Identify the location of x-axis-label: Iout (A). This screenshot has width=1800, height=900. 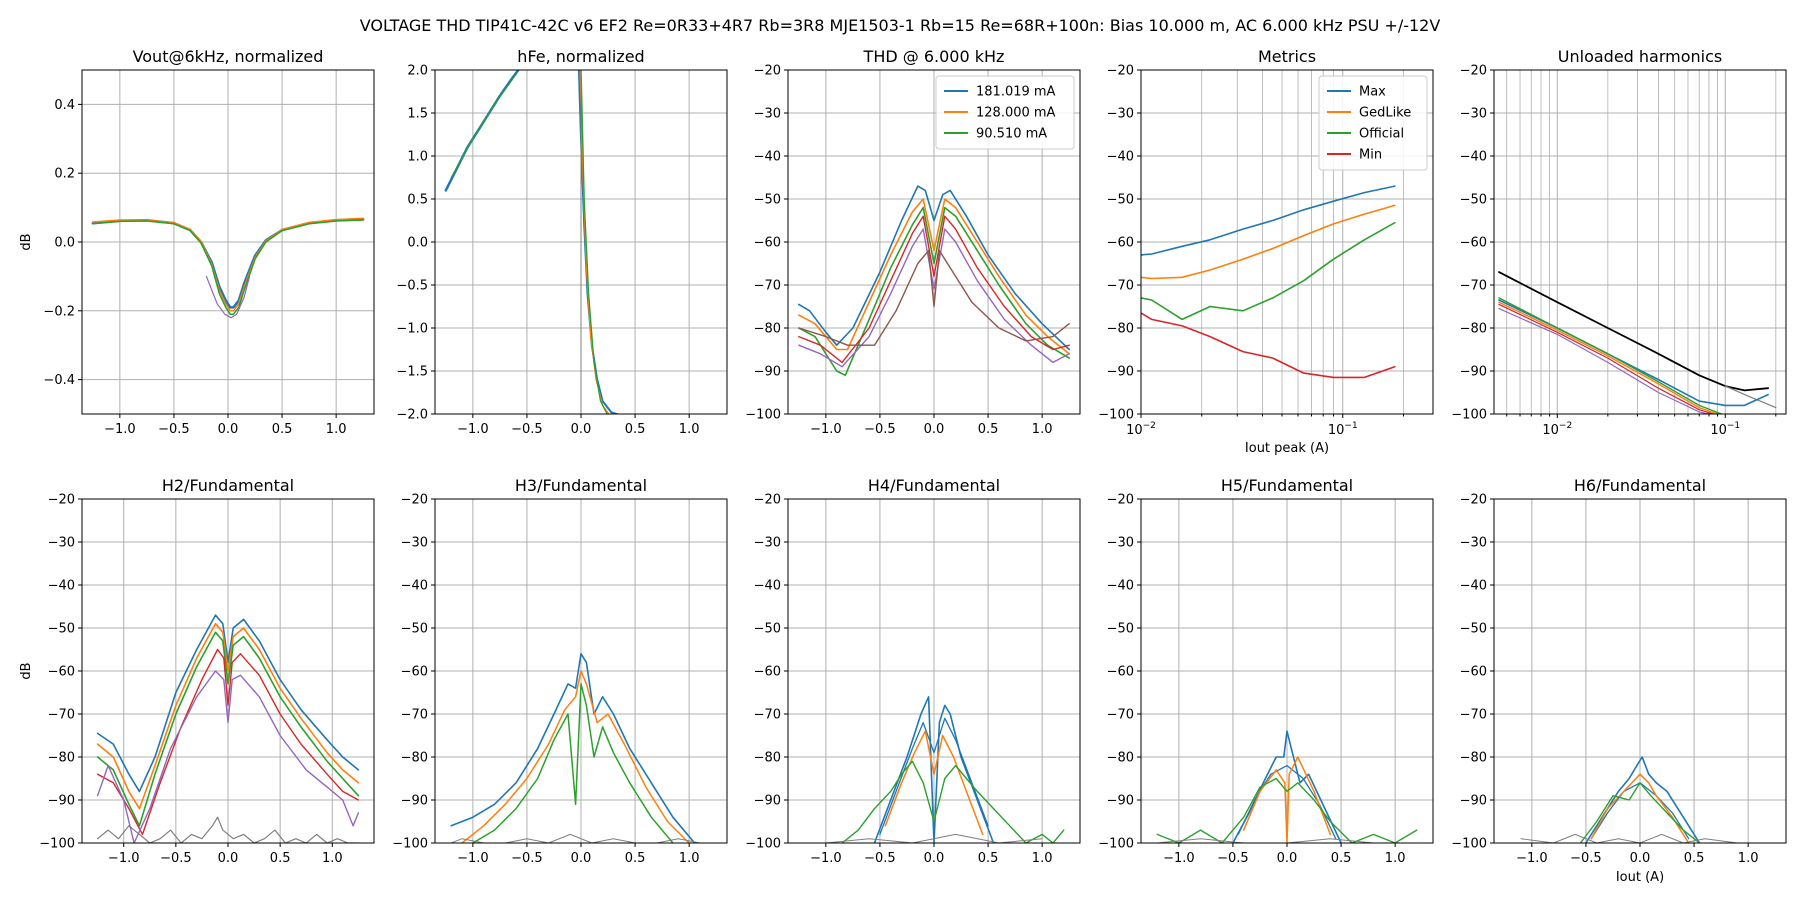
(1640, 877).